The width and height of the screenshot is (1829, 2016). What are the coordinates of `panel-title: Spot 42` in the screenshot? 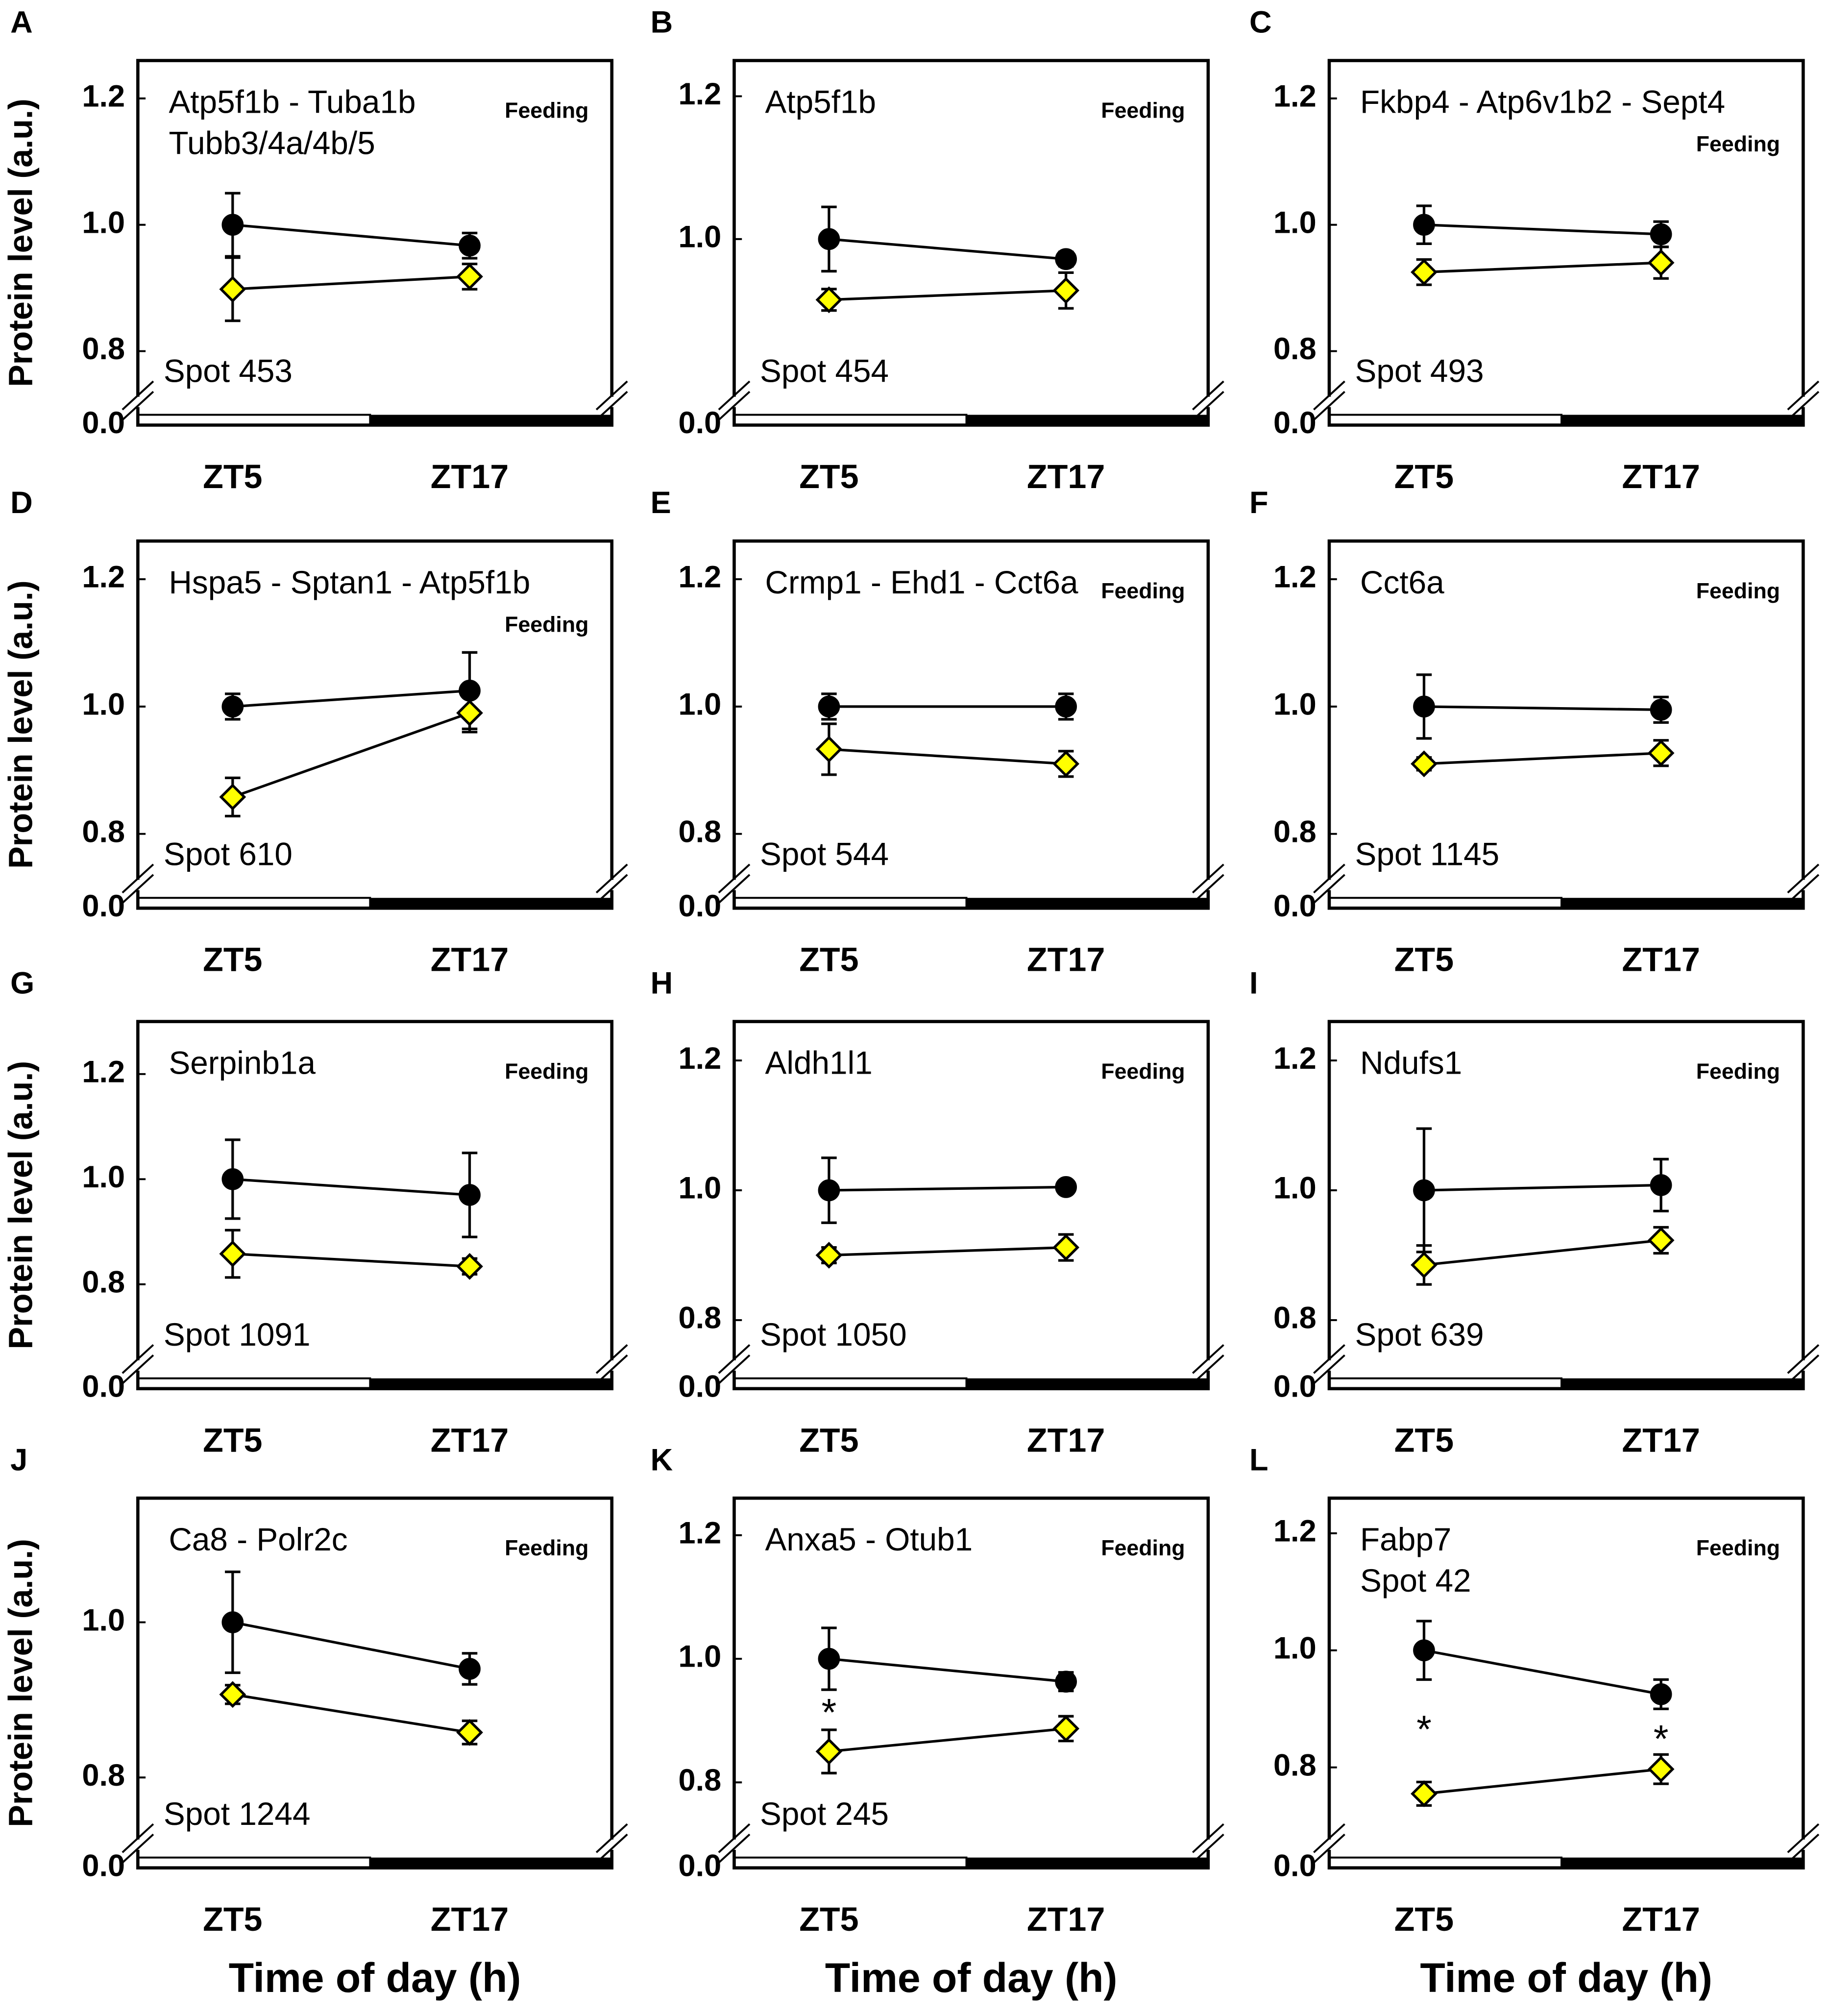 It's located at (1415, 1580).